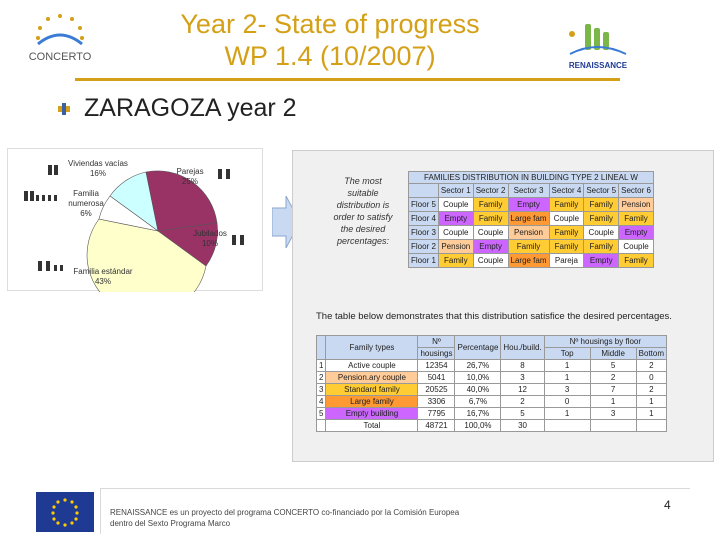 Image resolution: width=720 pixels, height=540 pixels. Describe the element at coordinates (636, 190) in the screenshot. I see `sector-header: Sector 6` at that location.